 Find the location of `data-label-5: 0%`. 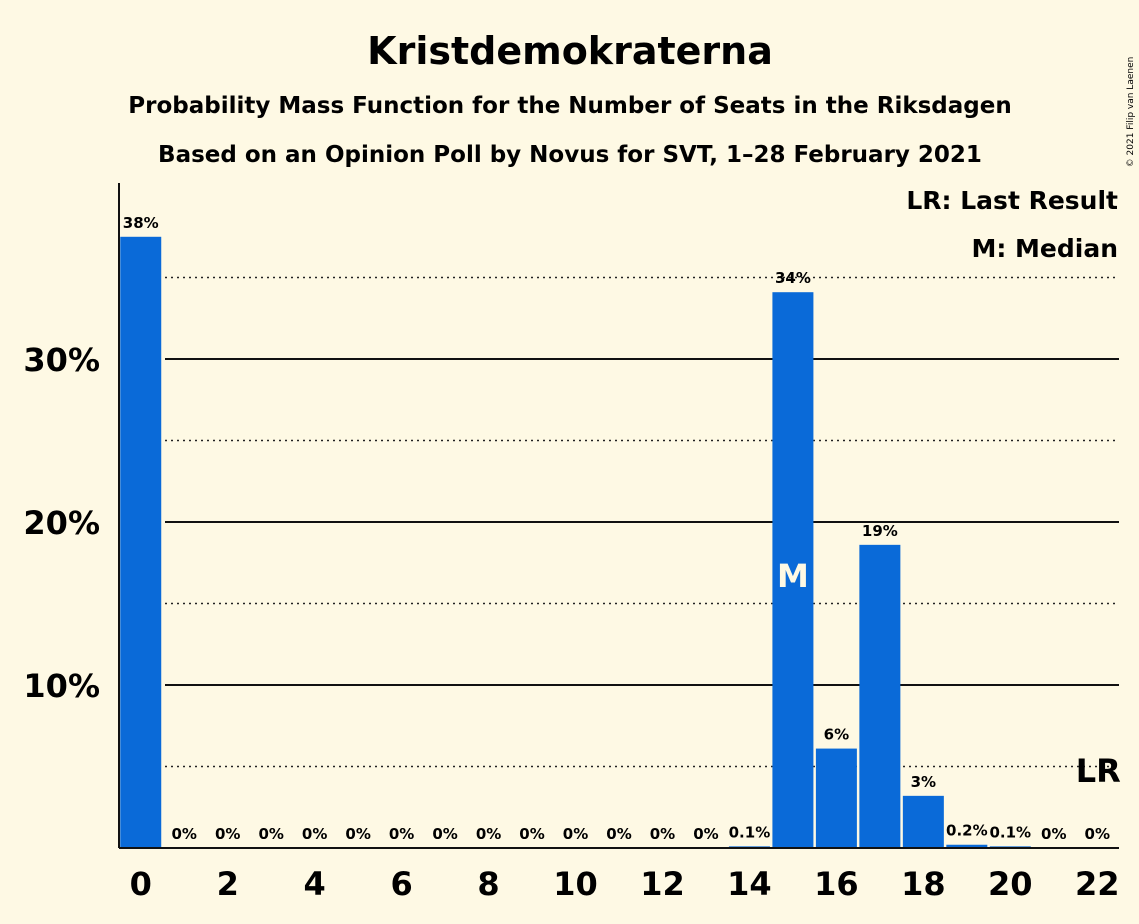

data-label-5: 0% is located at coordinates (357, 834).